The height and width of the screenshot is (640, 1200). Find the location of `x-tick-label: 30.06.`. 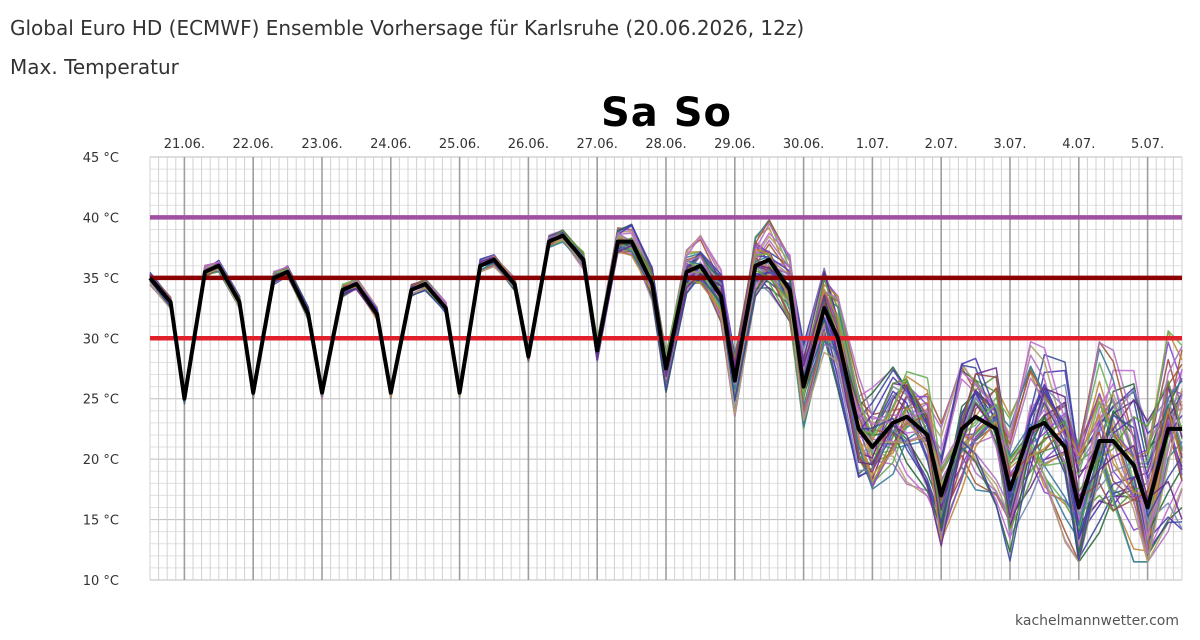

x-tick-label: 30.06. is located at coordinates (803, 144).